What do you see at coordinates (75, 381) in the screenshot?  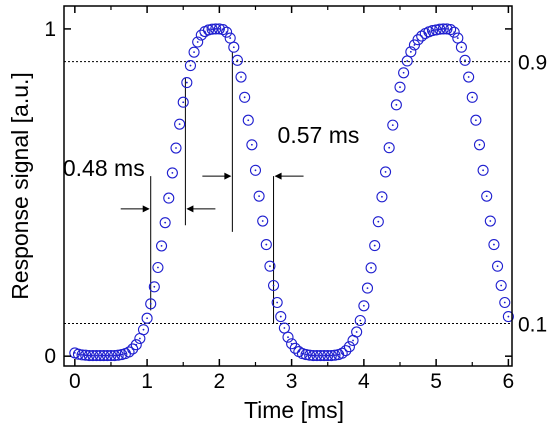 I see `x-tick-label: 0` at bounding box center [75, 381].